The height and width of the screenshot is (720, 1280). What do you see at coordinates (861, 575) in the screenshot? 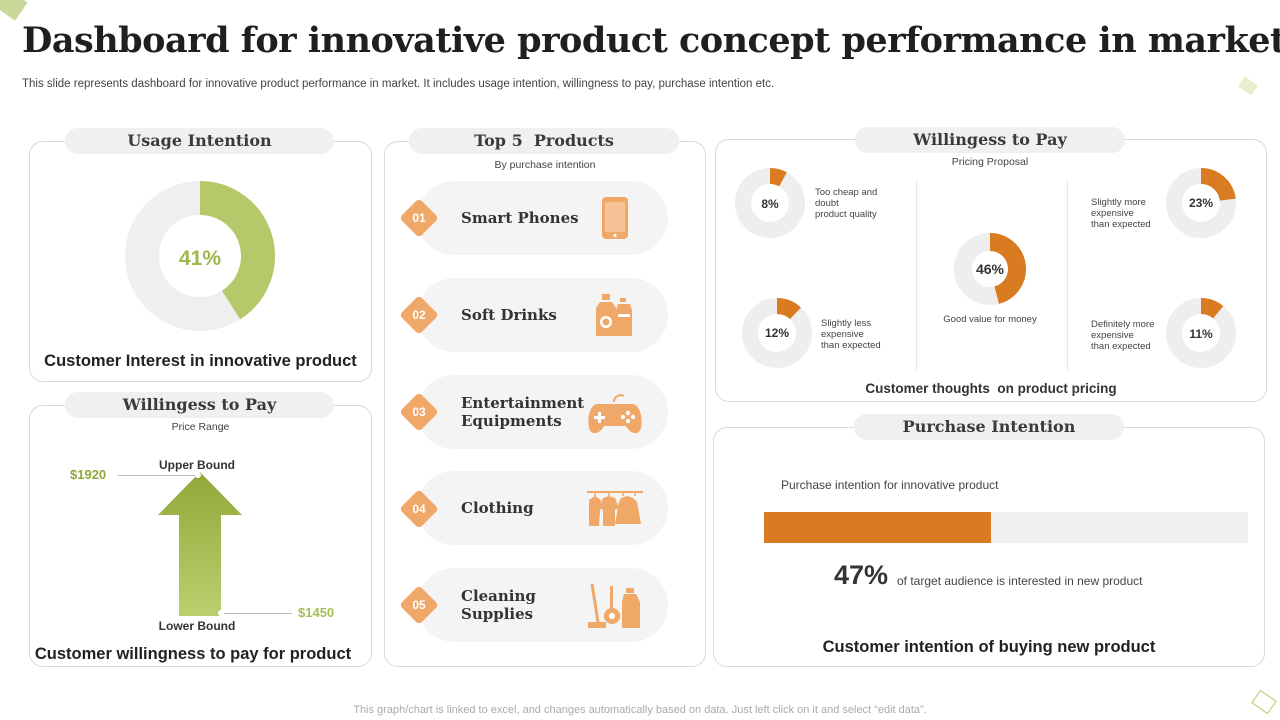
I see `purchase-percent: 47%` at bounding box center [861, 575].